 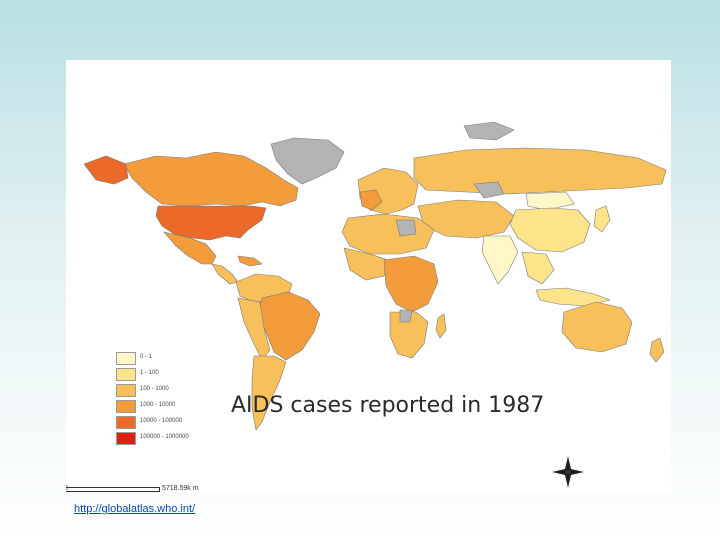 I want to click on region-russia, so click(x=540, y=171).